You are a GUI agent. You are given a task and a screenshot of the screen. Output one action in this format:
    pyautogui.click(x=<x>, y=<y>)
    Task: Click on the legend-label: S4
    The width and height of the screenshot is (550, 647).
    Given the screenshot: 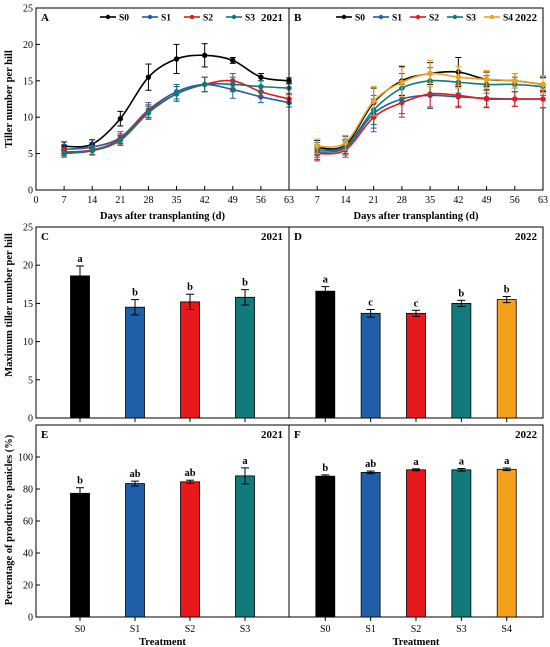 What is the action you would take?
    pyautogui.click(x=508, y=19)
    